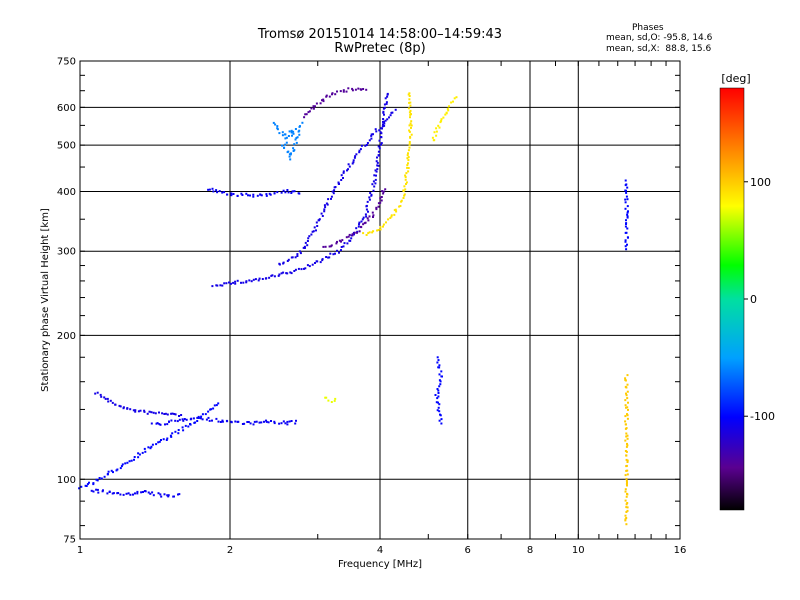  I want to click on y-tick-label: 100, so click(66, 480).